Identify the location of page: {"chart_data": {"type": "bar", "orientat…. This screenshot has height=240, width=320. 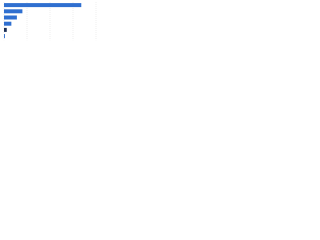
(50, 35).